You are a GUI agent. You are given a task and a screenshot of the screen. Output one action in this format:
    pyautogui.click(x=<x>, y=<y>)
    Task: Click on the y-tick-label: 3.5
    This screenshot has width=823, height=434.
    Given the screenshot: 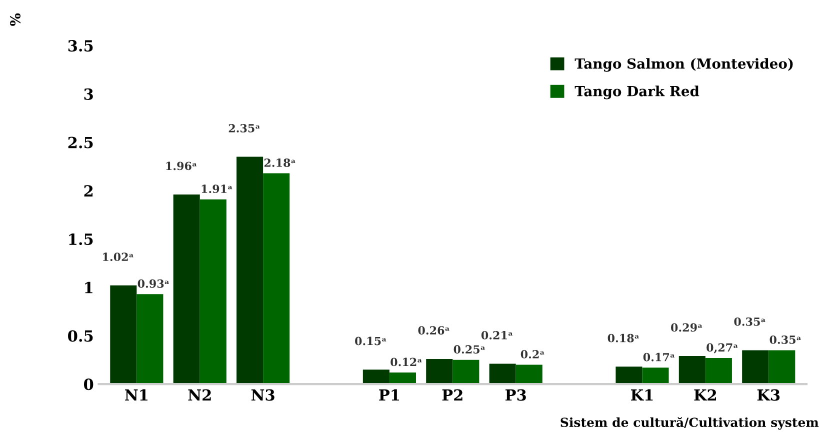 What is the action you would take?
    pyautogui.click(x=80, y=46)
    